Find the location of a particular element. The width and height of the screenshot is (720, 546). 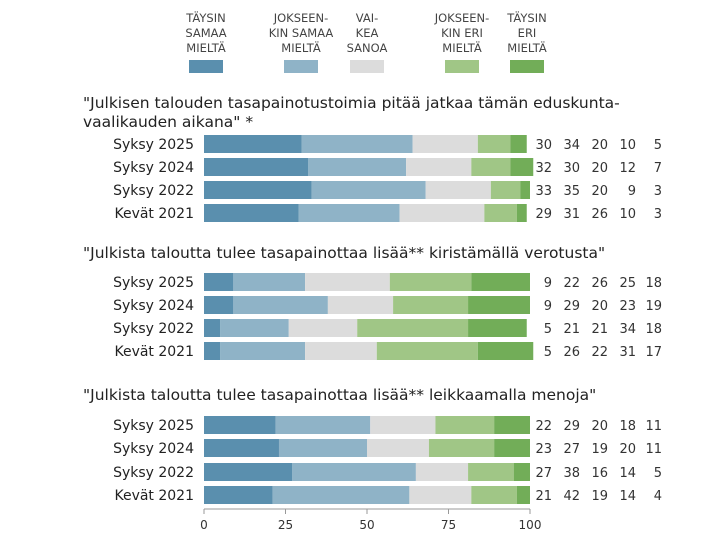

category-label: Syksy 2025 is located at coordinates (153, 283).